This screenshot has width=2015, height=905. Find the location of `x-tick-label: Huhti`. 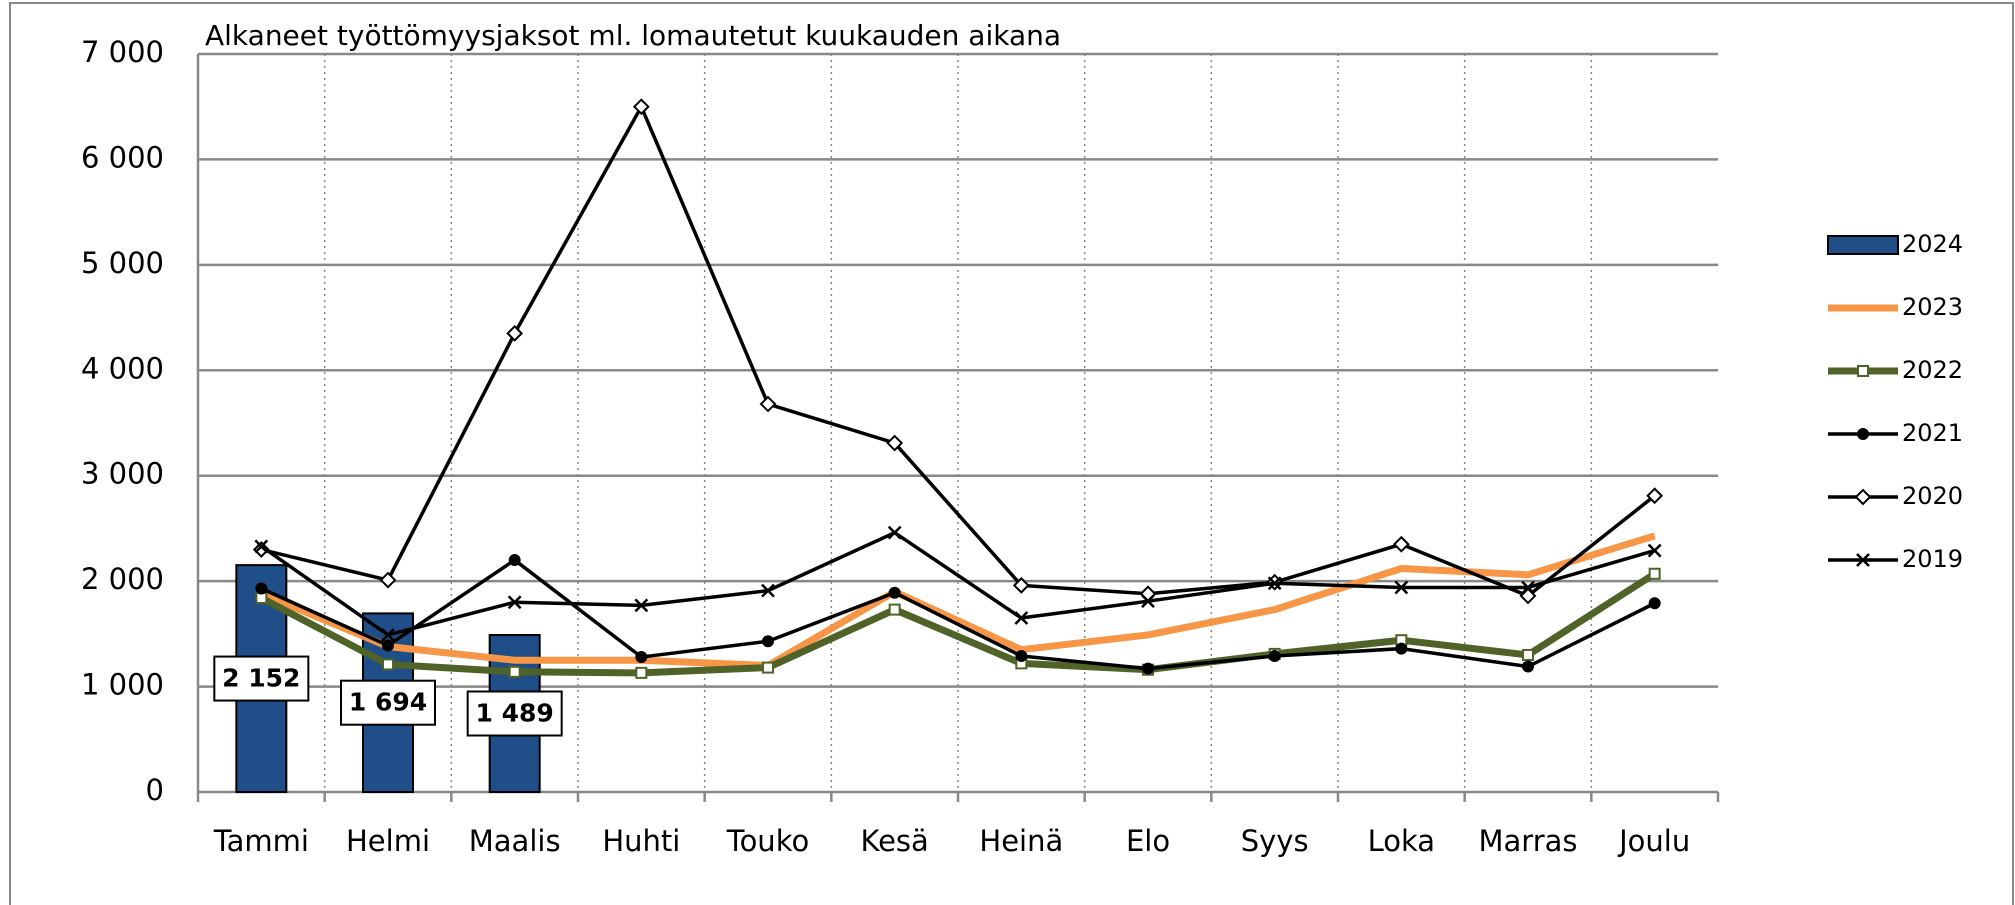

x-tick-label: Huhti is located at coordinates (641, 841).